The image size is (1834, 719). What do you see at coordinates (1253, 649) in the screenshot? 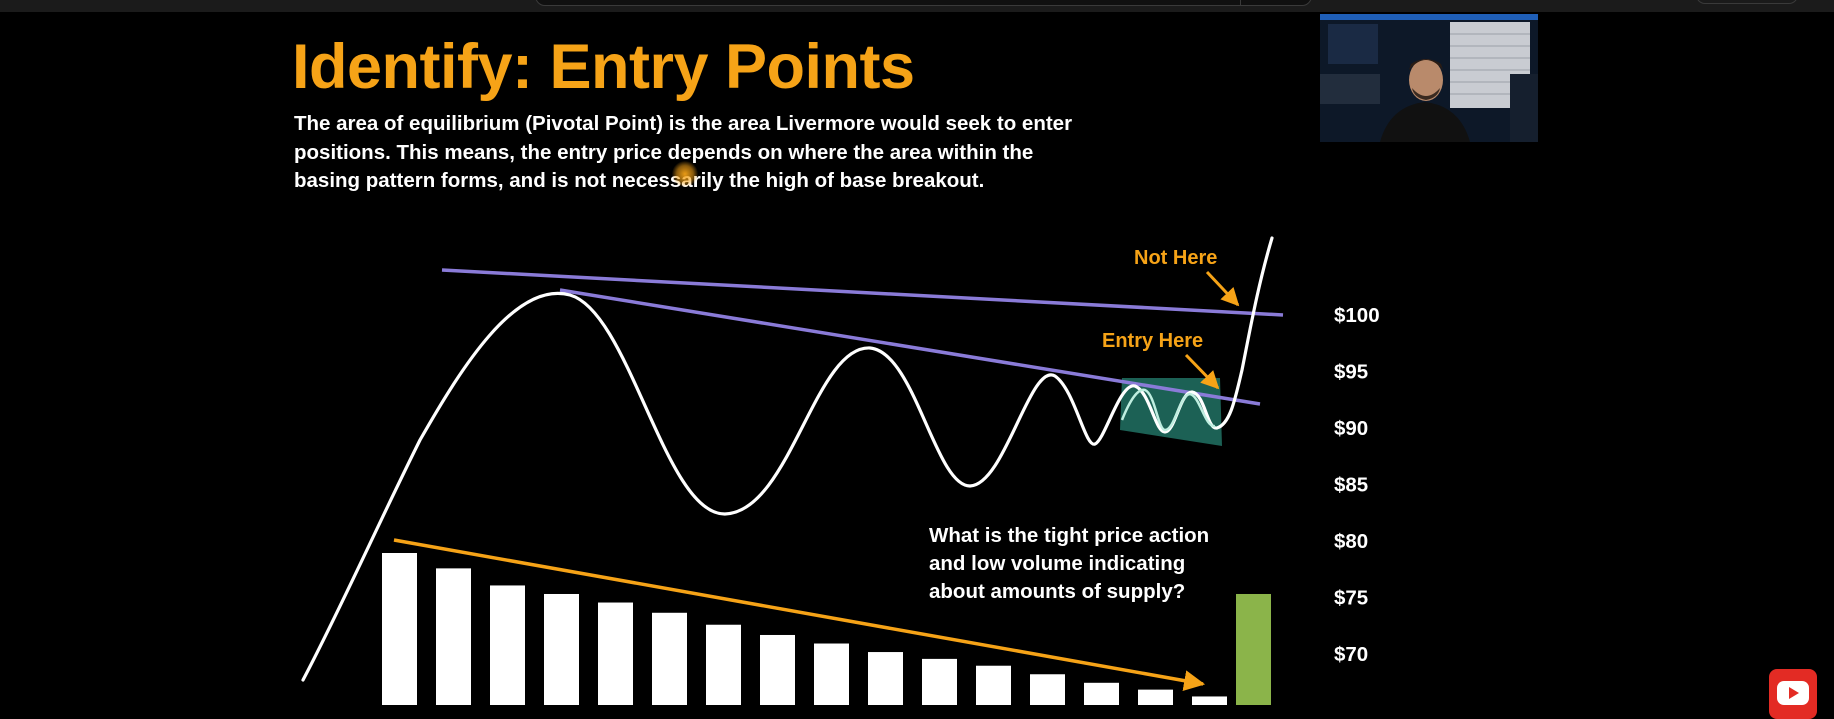
I see `breakout-volume-bar` at bounding box center [1253, 649].